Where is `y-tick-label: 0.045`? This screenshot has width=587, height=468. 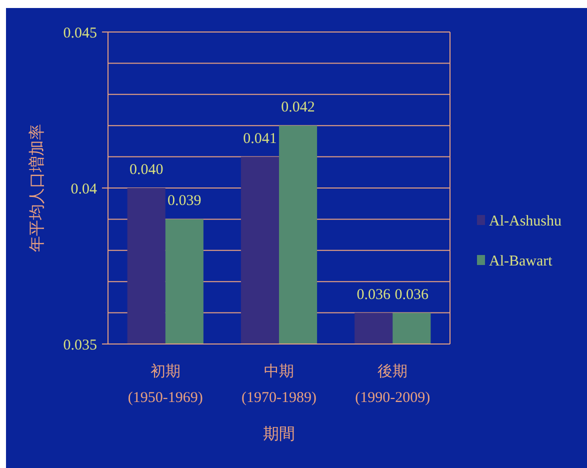 y-tick-label: 0.045 is located at coordinates (80, 33).